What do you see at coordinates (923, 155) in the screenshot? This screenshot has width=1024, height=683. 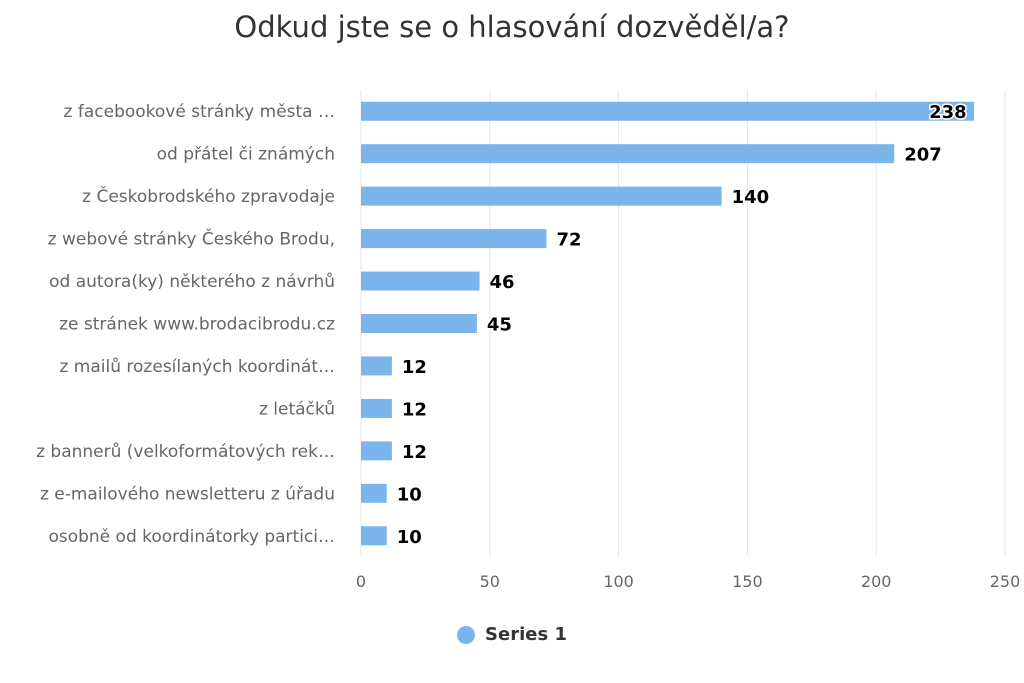 I see `data-label: 207` at bounding box center [923, 155].